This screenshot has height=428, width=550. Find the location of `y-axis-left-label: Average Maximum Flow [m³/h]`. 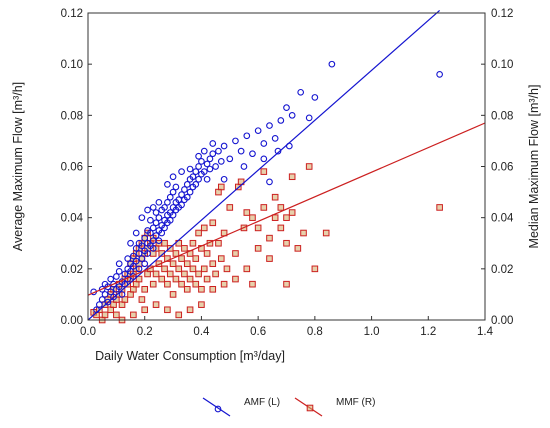

y-axis-left-label: Average Maximum Flow [m³/h] is located at coordinates (18, 166).